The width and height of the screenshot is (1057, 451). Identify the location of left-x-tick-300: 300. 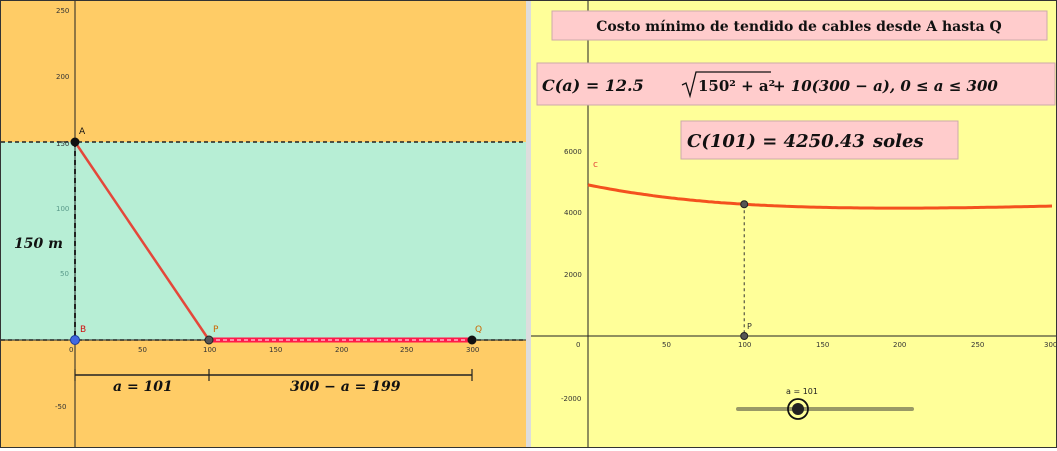
(472, 350).